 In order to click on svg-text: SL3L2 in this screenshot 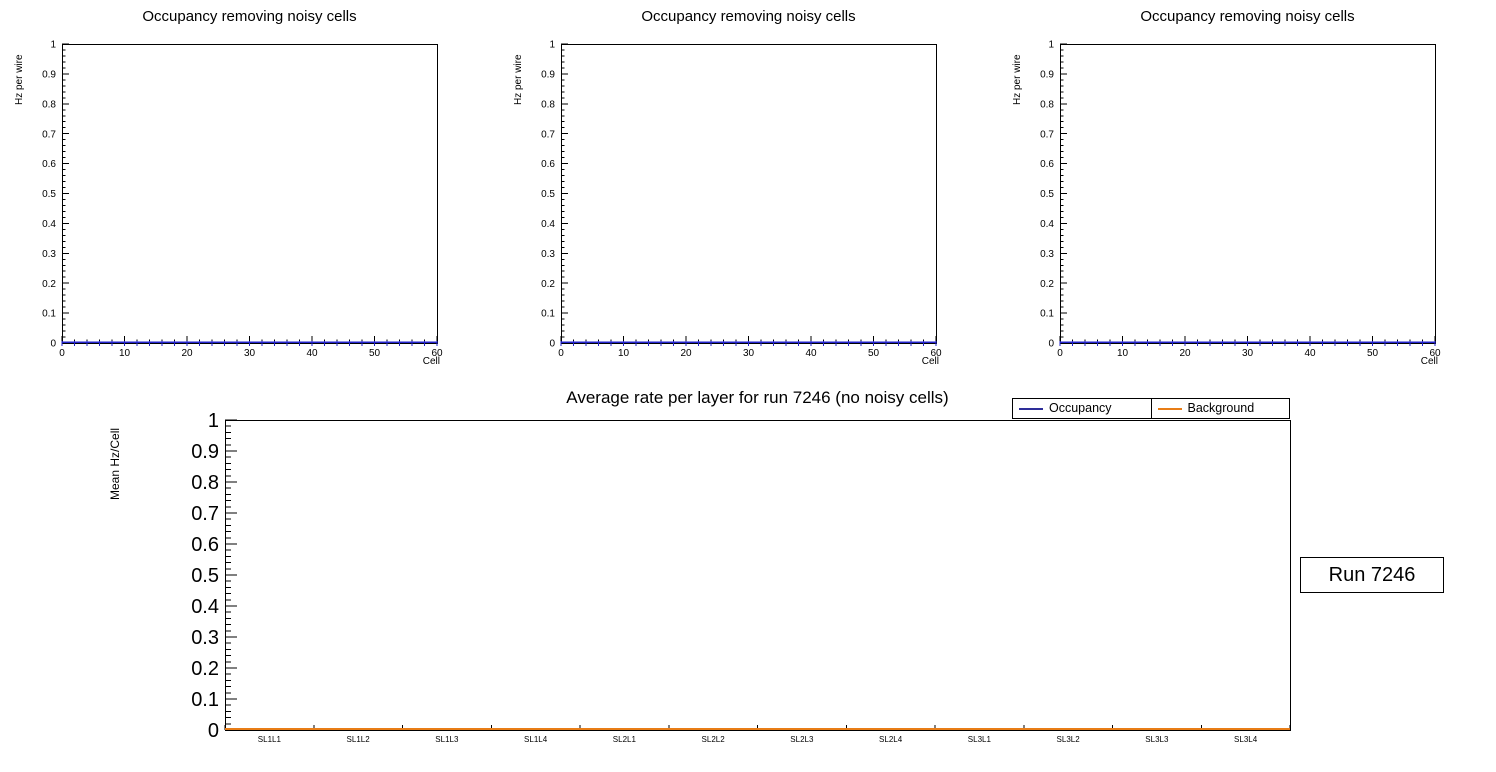, I will do `click(1069, 739)`.